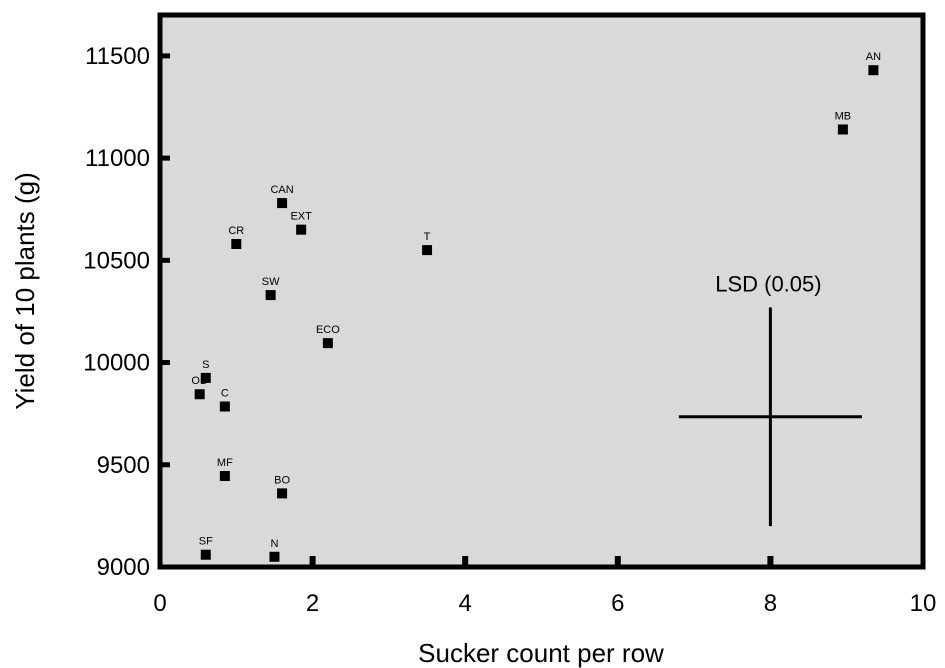  I want to click on point-label: AN, so click(873, 57).